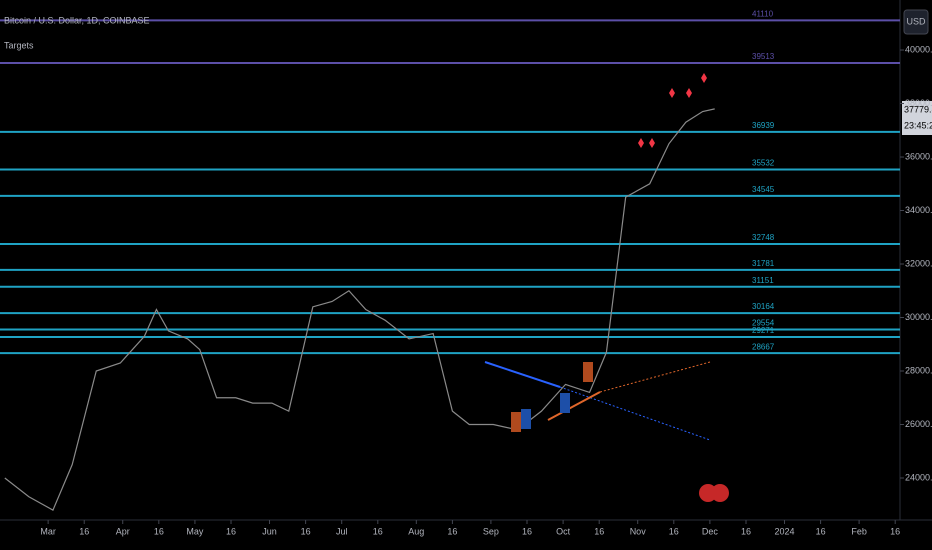 The image size is (932, 550). Describe the element at coordinates (784, 531) in the screenshot. I see `x-tick-label: 2024` at that location.